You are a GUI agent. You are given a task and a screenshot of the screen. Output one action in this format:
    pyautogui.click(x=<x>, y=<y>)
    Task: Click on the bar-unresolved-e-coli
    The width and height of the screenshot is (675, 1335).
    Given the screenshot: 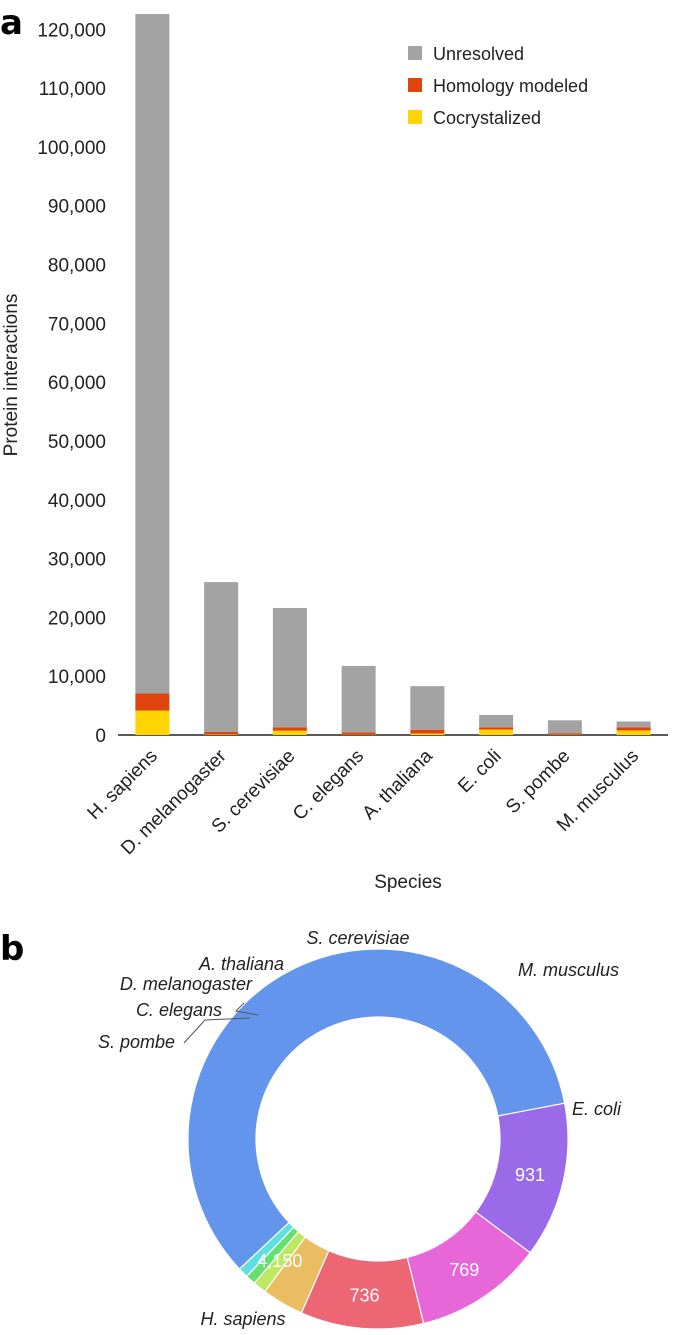 What is the action you would take?
    pyautogui.click(x=496, y=721)
    